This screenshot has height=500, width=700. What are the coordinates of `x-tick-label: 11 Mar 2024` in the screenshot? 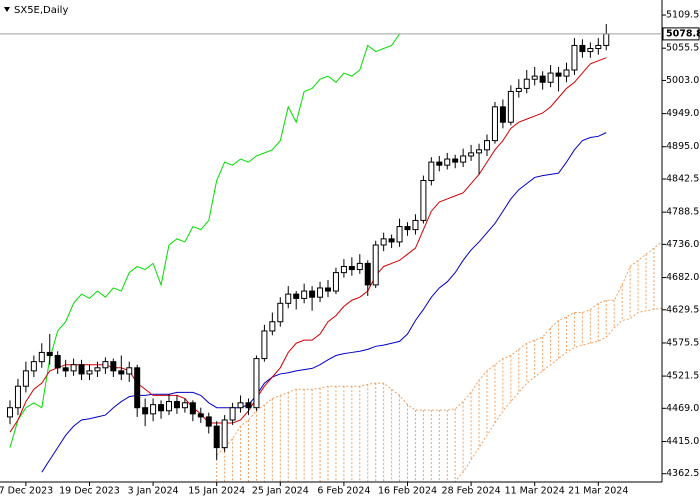 It's located at (535, 491).